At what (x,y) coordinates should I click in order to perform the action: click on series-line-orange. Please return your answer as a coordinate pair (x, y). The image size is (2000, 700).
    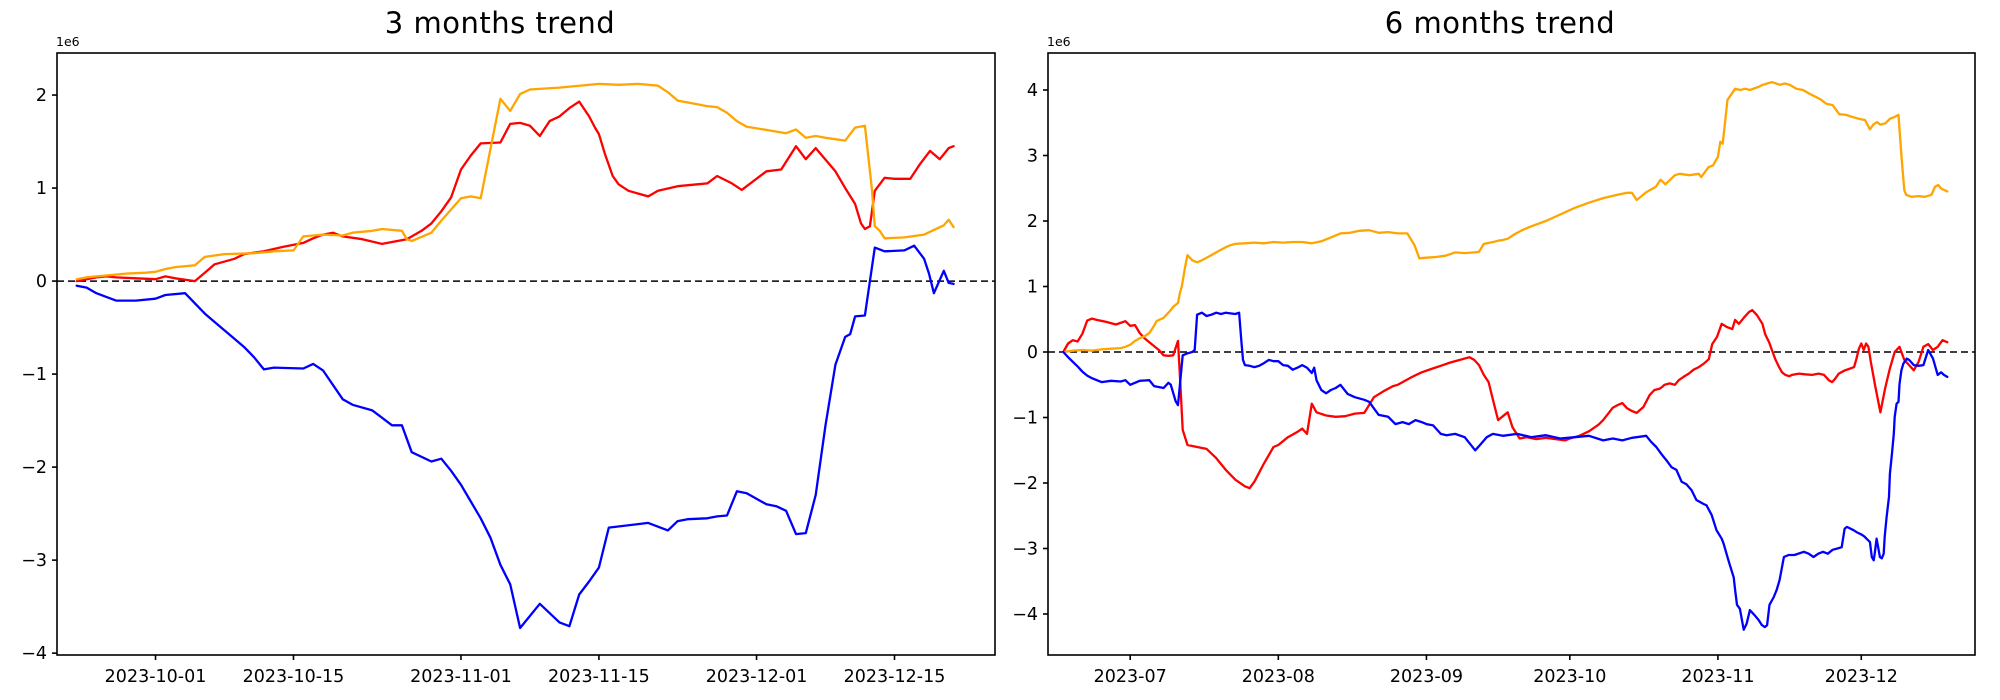
    Looking at the image, I should click on (515, 181).